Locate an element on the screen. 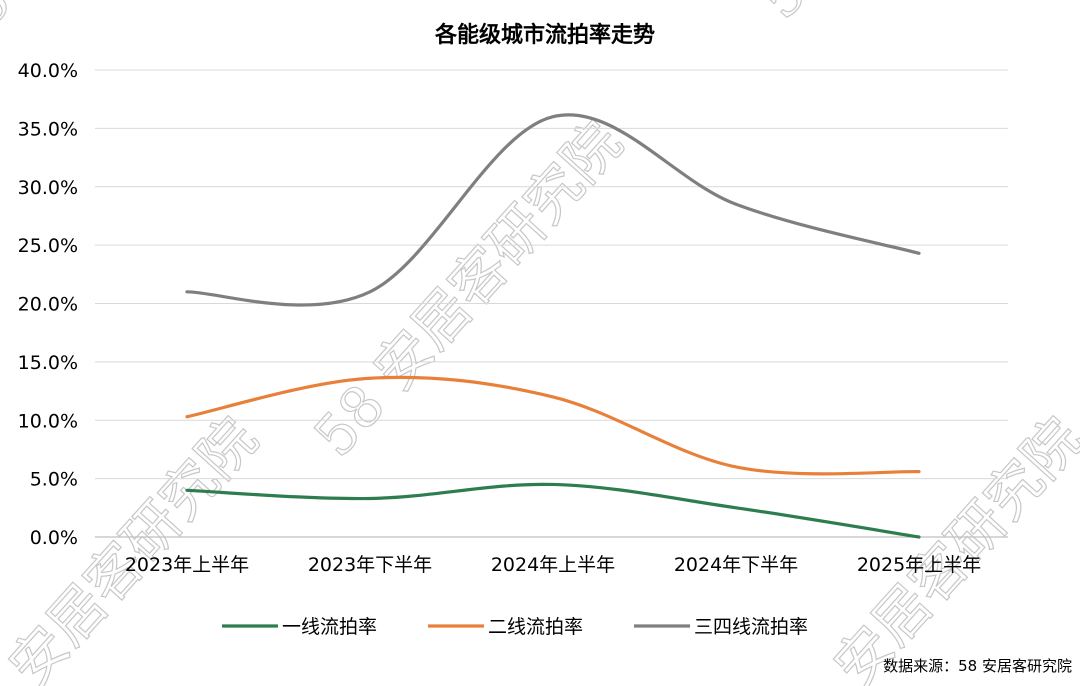 This screenshot has width=1080, height=686. y-tick-label: 40.0% is located at coordinates (48, 71).